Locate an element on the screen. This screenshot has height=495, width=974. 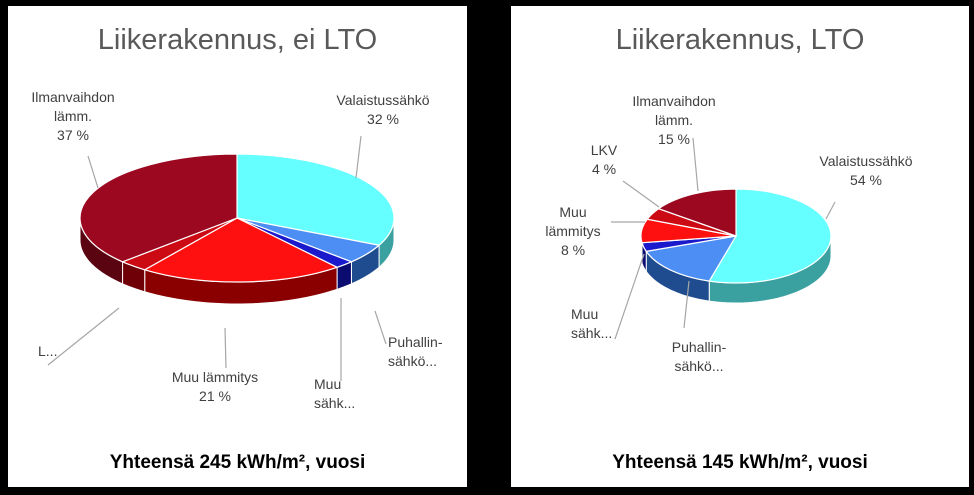
leader-line-muu-sahko is located at coordinates (629, 296).